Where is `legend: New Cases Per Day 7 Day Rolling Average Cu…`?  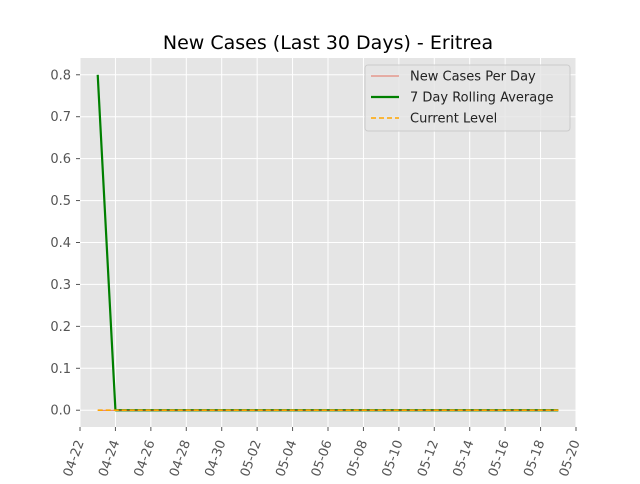
legend: New Cases Per Day 7 Day Rolling Average Cu… is located at coordinates (467, 98).